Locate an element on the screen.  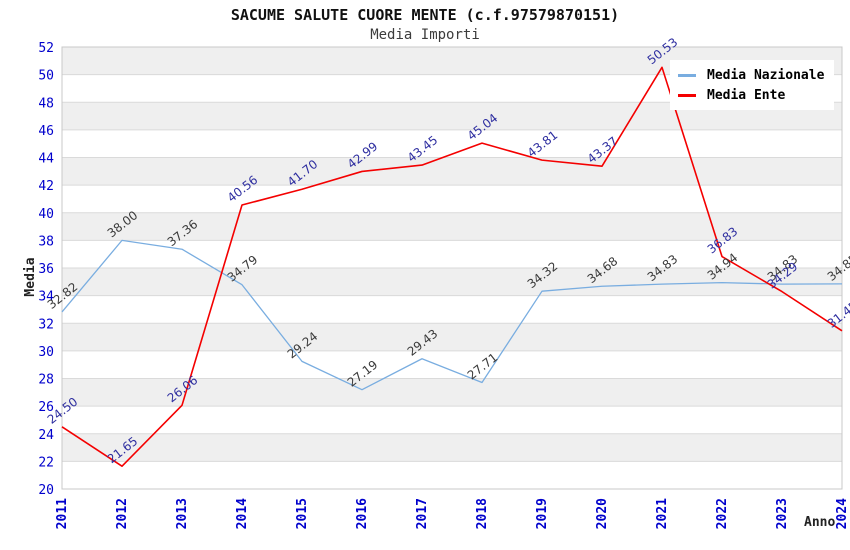
y-tick-label: 52 is located at coordinates (46, 48).